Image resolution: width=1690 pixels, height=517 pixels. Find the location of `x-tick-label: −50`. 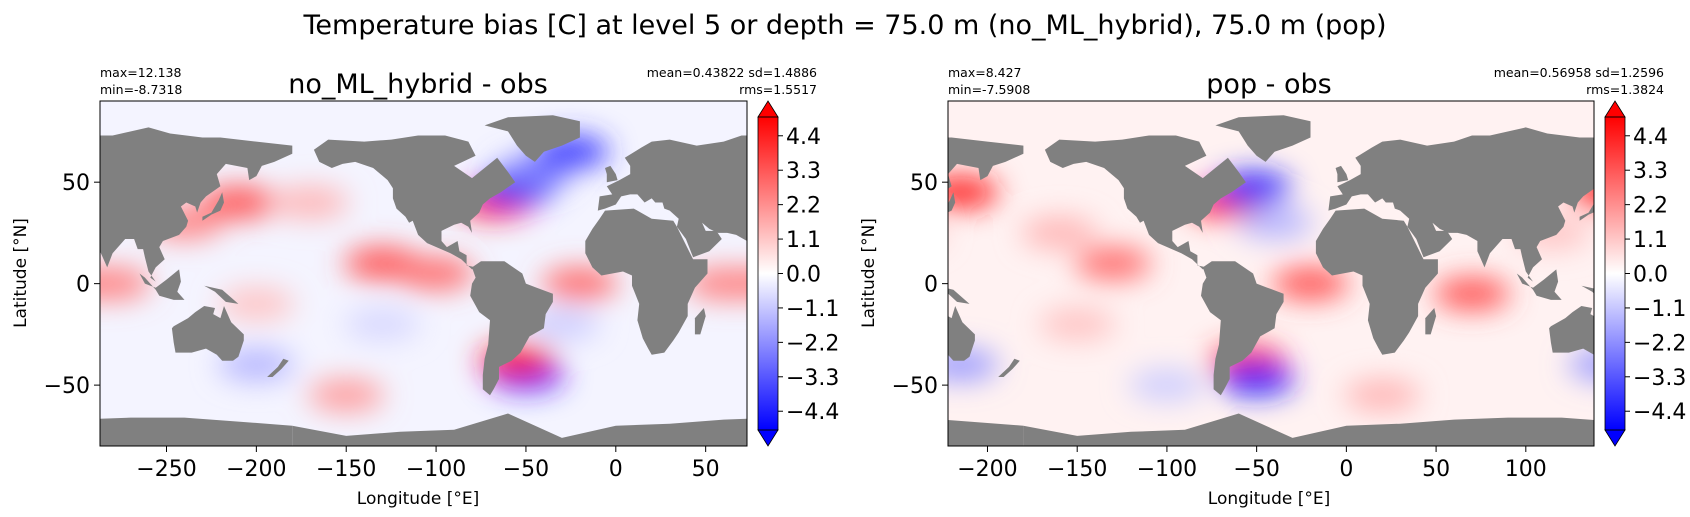

x-tick-label: −50 is located at coordinates (1256, 469).